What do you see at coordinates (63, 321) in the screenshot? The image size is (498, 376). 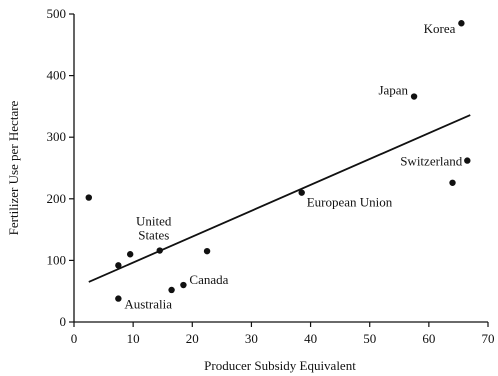 I see `y-tick-label: 0` at bounding box center [63, 321].